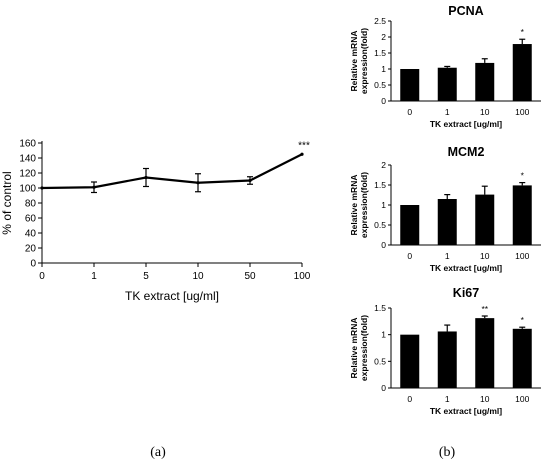  Describe the element at coordinates (31, 204) in the screenshot. I see `line-chart-y-tick-label: 80` at that location.